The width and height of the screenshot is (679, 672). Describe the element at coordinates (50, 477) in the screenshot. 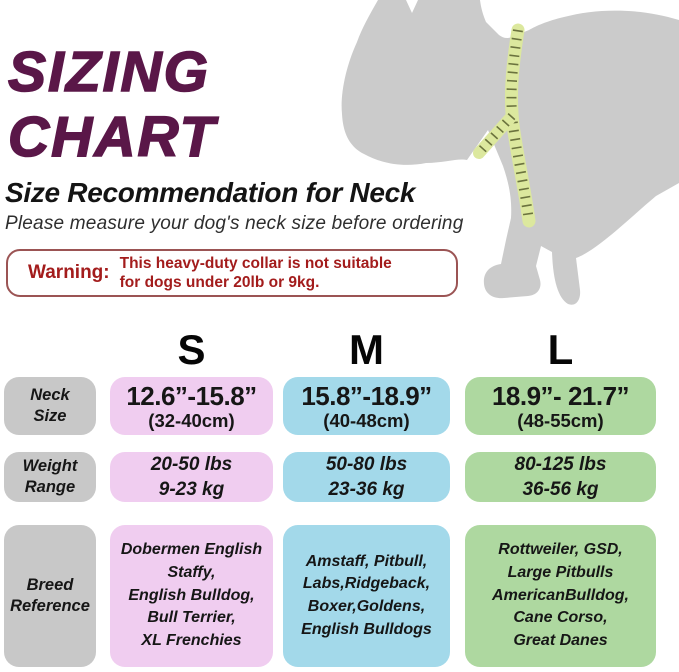

I see `row-label-weight-range: Weight Range` at that location.